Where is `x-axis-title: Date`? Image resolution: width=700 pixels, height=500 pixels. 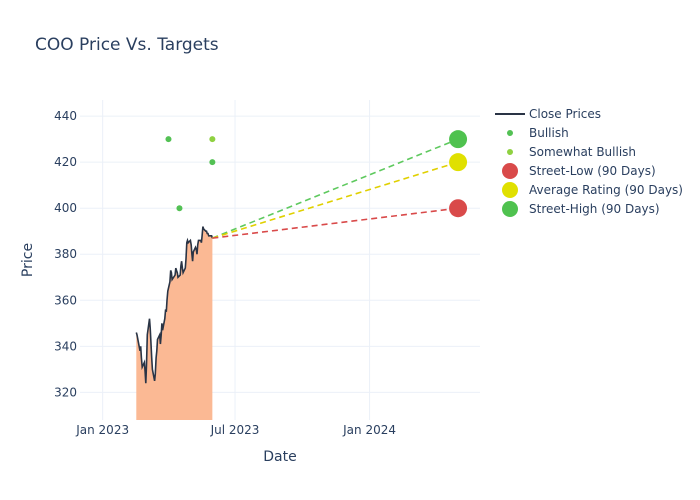
x-axis-title: Date is located at coordinates (279, 457).